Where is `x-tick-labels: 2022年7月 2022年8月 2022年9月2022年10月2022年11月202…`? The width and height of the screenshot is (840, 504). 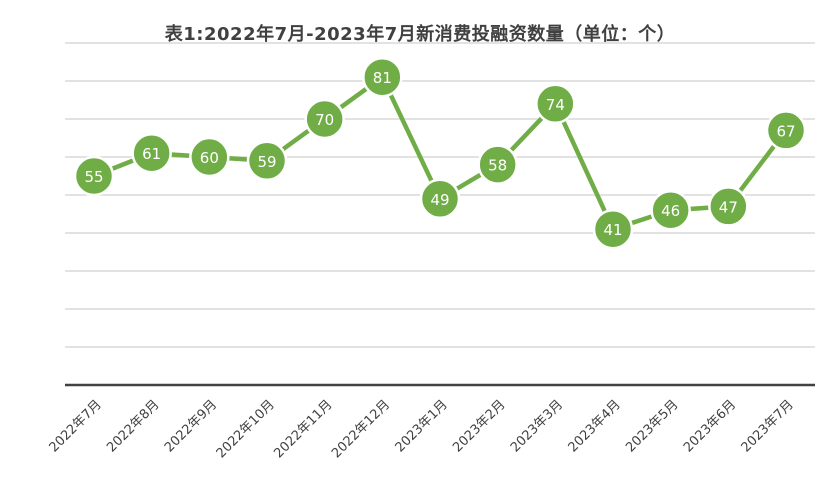
x-tick-labels: 2022年7月 2022年8月 2022年9月2022年10月2022年11月202… is located at coordinates (422, 429).